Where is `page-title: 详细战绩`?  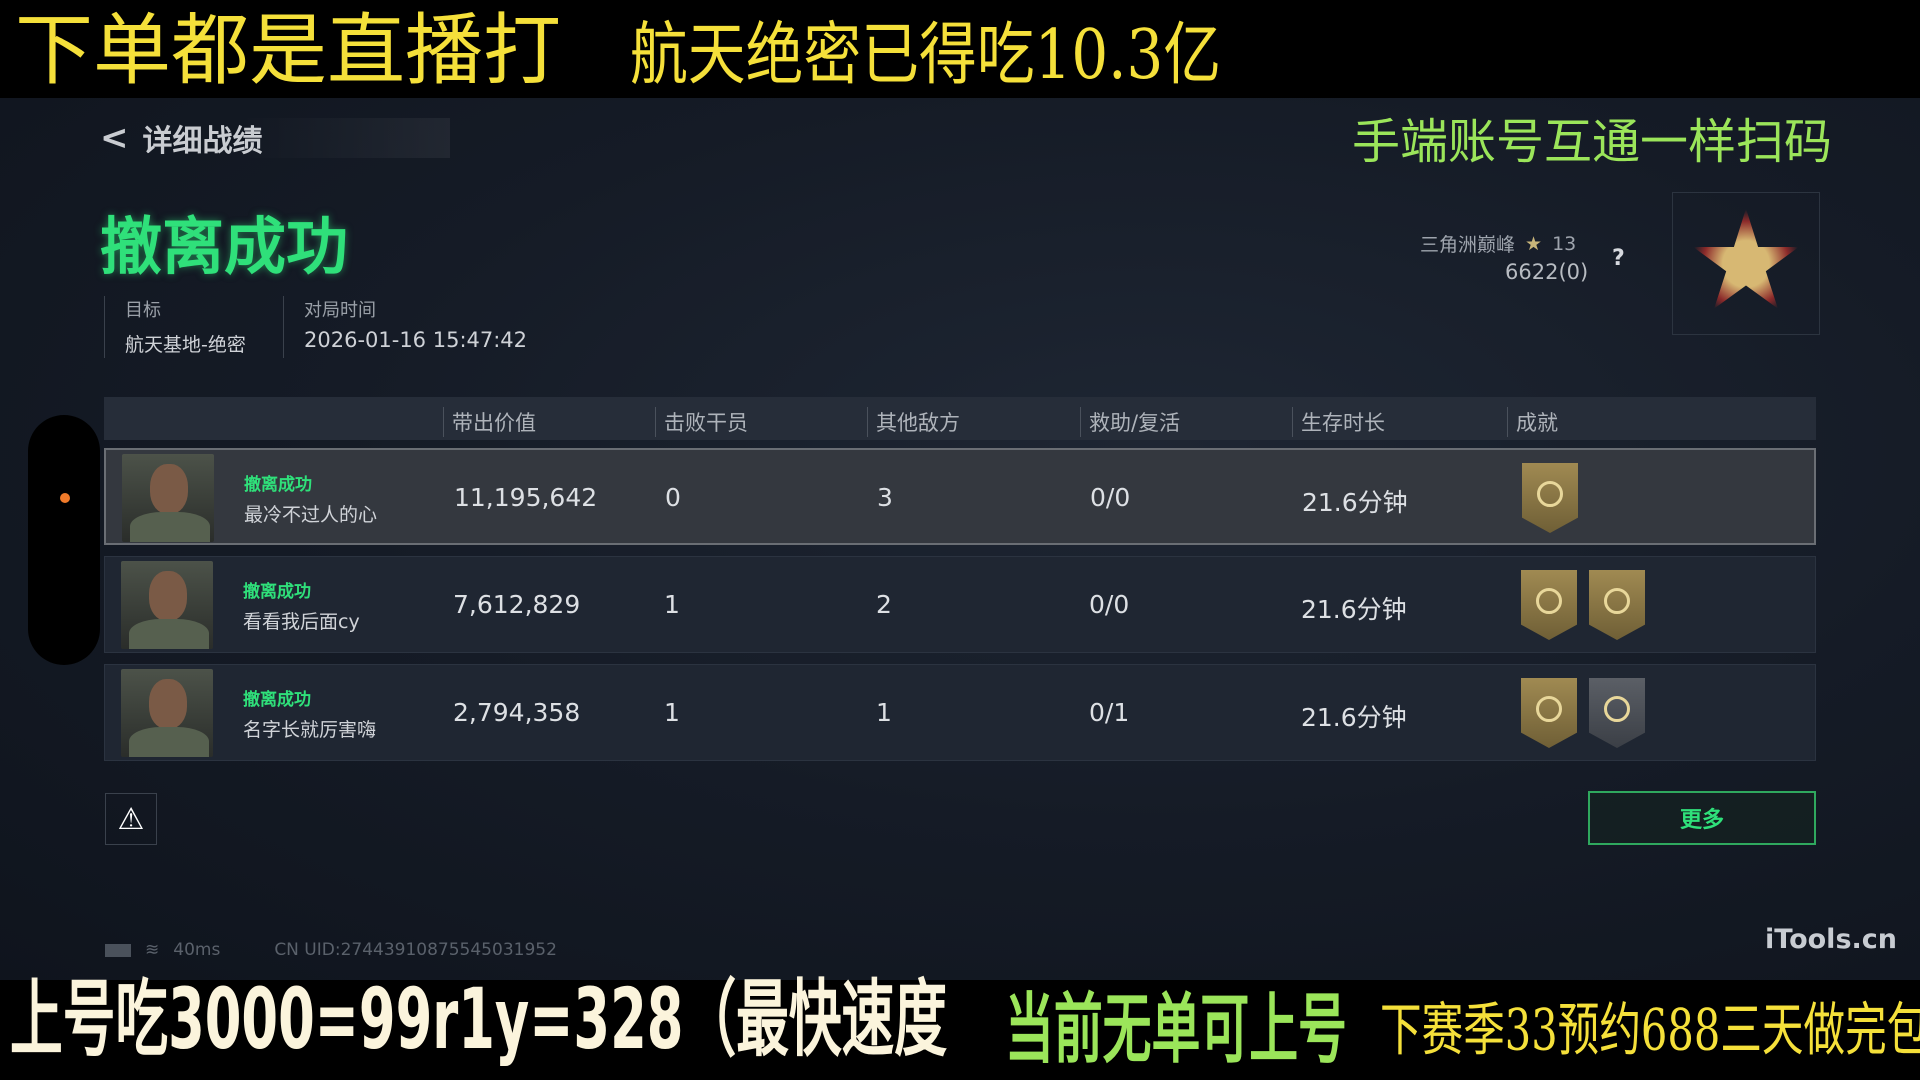 page-title: 详细战绩 is located at coordinates (202, 141).